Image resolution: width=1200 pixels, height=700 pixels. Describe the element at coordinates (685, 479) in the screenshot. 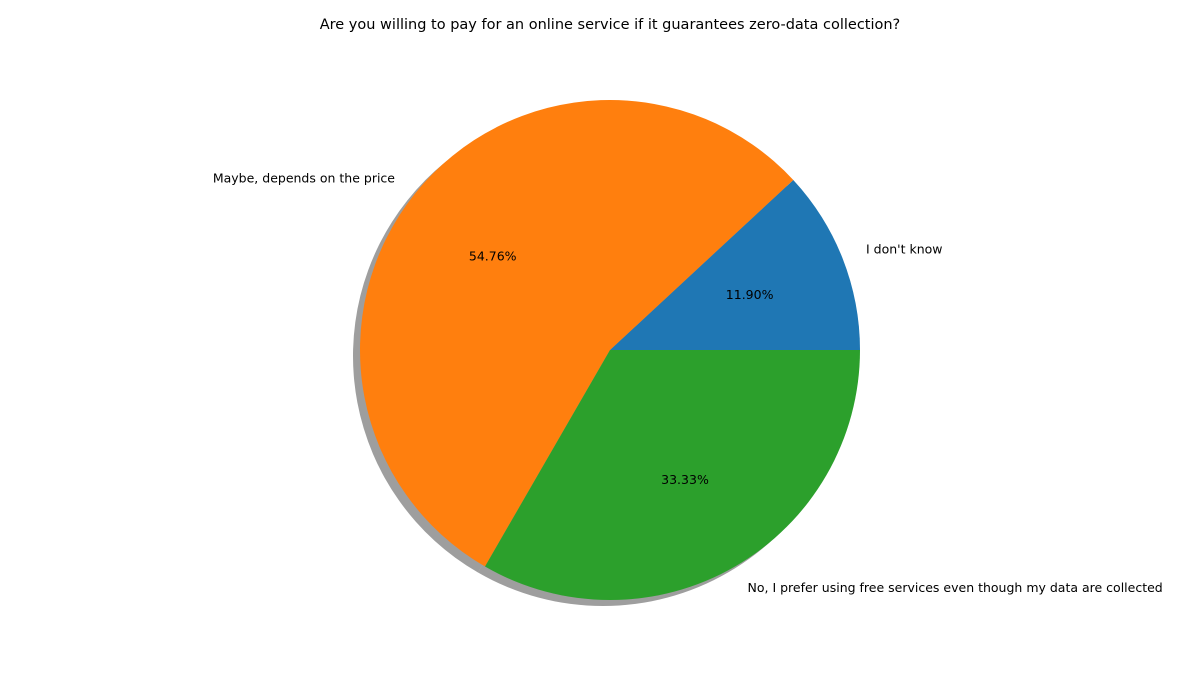

I see `slice-percent-no-i-prefer-using-free-services-even-though-my-data-are-collected: 33.33%` at that location.